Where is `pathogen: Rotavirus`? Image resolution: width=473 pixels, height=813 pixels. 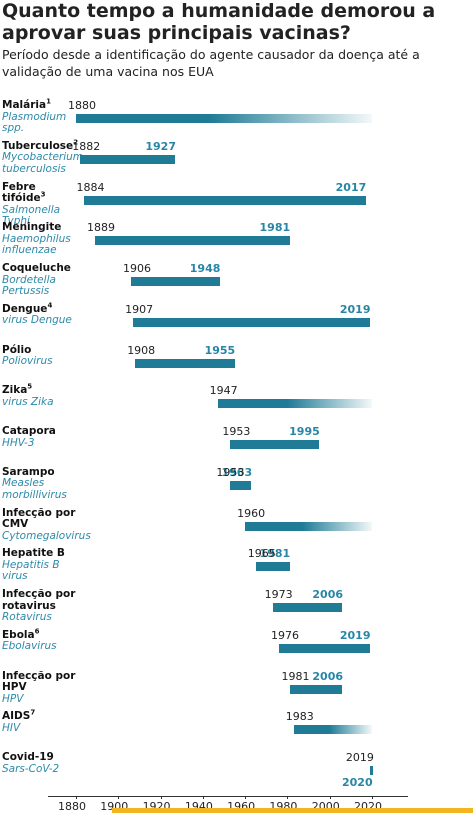 pathogen: Rotavirus is located at coordinates (27, 617).